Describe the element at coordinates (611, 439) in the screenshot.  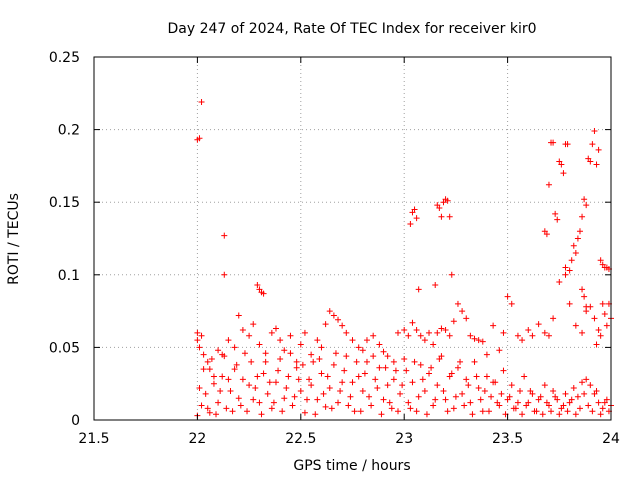
I see `x-tick-label: 24` at that location.